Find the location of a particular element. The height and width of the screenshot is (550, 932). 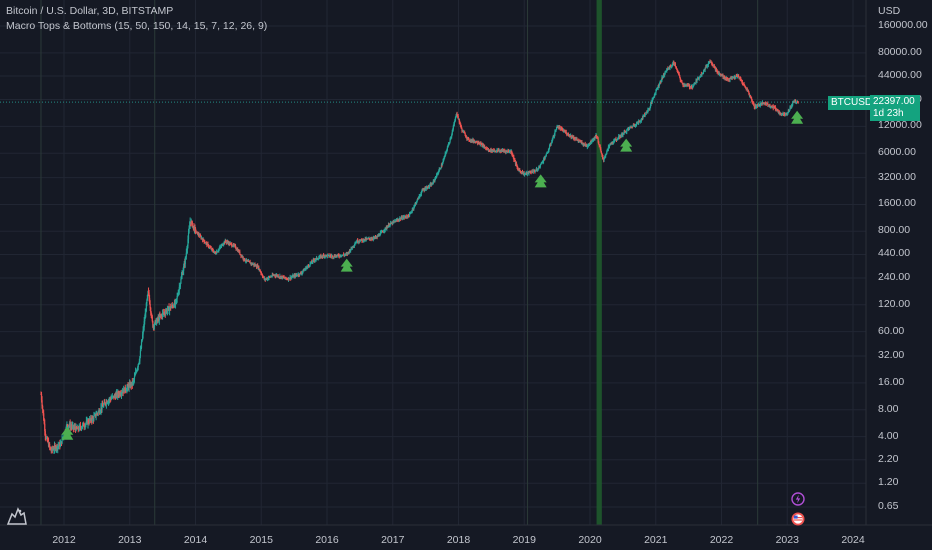

currency-label: USD is located at coordinates (889, 11).